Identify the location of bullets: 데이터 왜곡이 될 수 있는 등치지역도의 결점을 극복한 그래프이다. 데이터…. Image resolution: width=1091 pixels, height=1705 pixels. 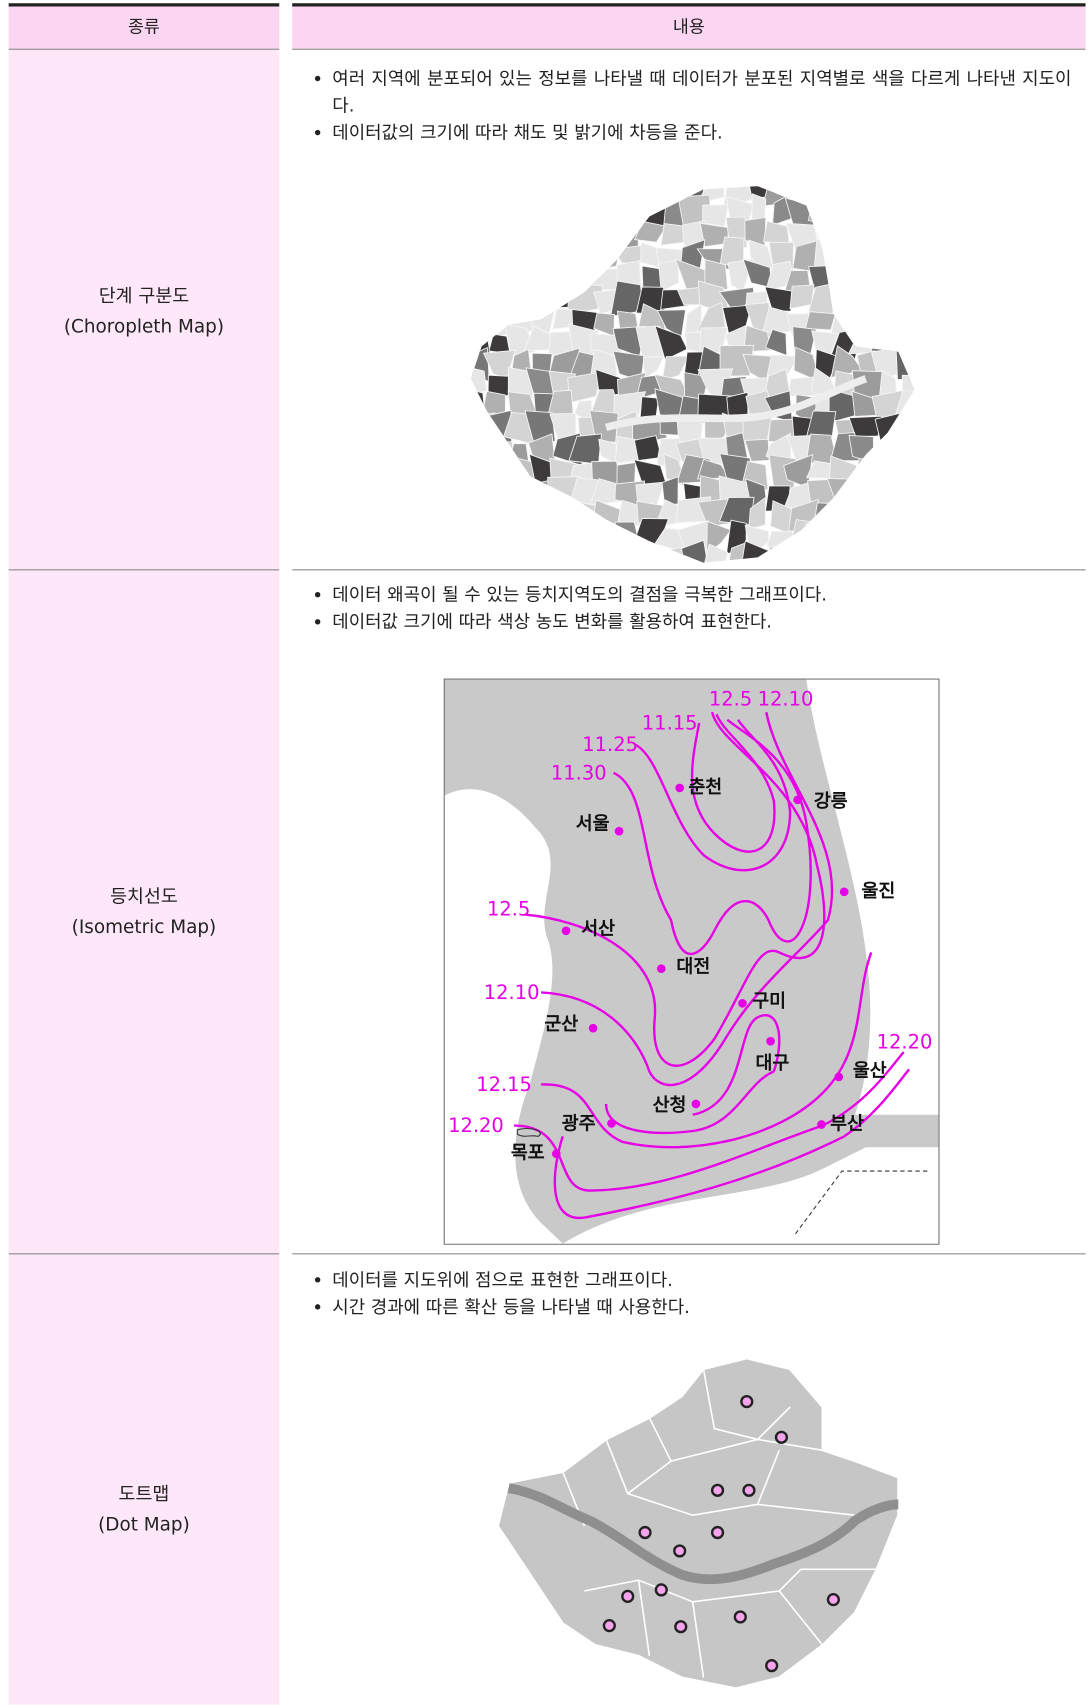
(689, 608).